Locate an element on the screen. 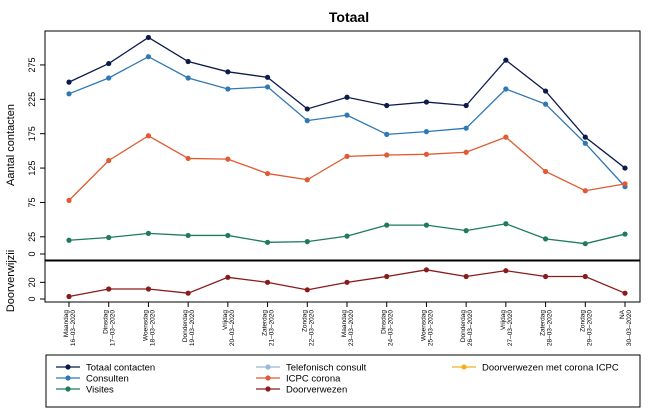  top-y-tick-label: 75 is located at coordinates (32, 202).